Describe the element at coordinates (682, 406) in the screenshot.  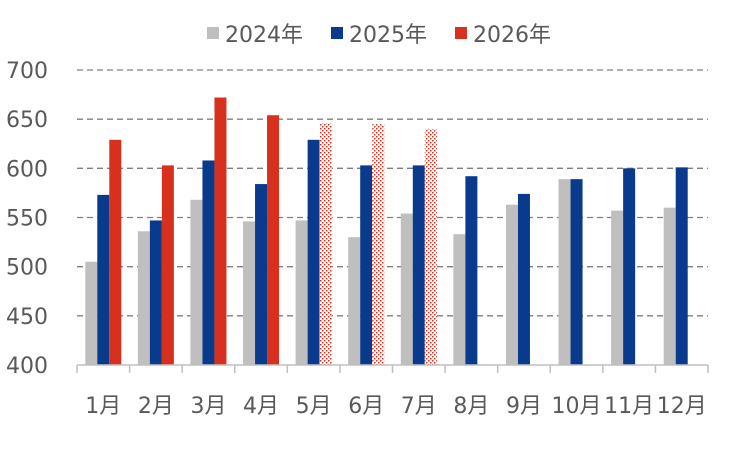
I see `x-tick-label: 12月` at that location.